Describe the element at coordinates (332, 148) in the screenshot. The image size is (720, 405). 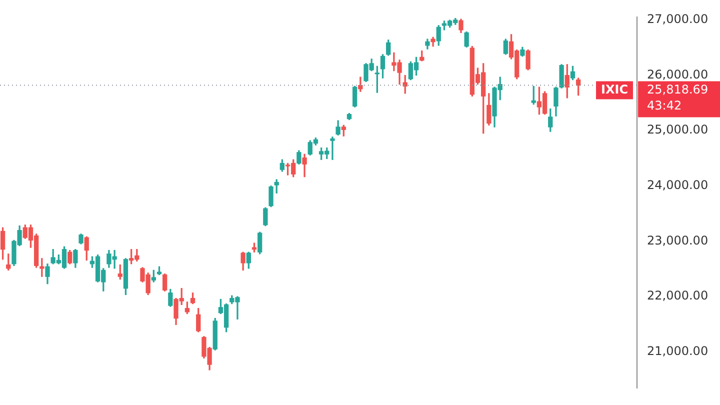
I see `candlestick` at that location.